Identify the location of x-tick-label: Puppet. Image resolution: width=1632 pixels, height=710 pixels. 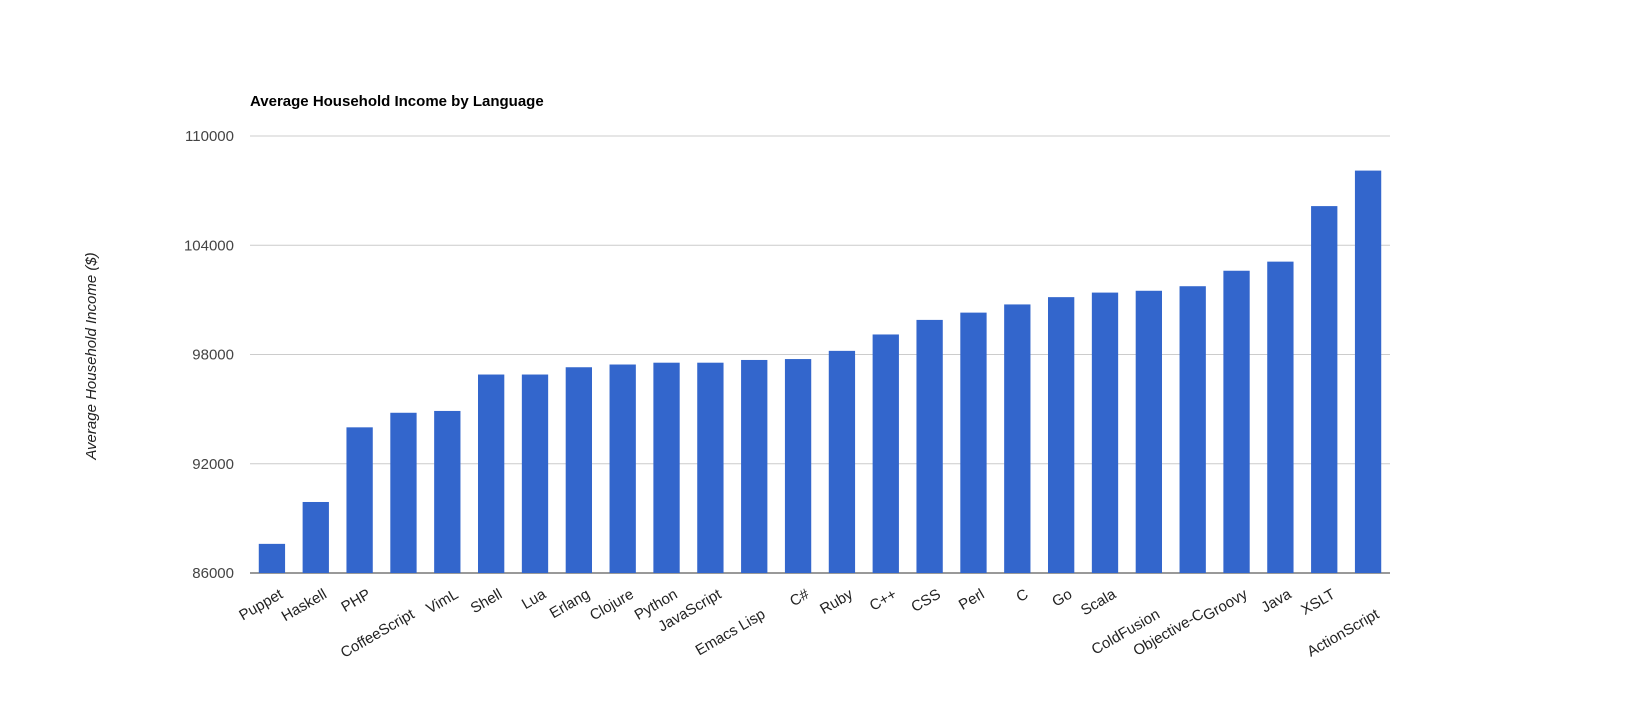
(261, 604).